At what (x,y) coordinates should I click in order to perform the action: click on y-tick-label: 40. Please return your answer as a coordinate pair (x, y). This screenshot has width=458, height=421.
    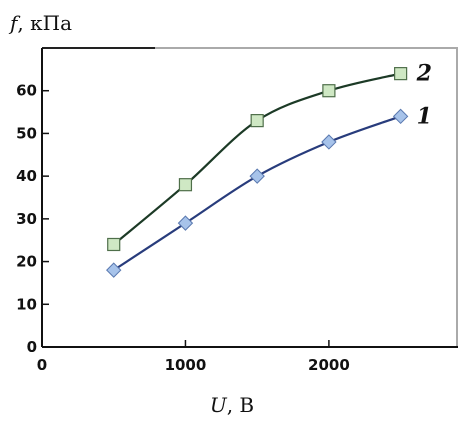
    Looking at the image, I should click on (26, 176).